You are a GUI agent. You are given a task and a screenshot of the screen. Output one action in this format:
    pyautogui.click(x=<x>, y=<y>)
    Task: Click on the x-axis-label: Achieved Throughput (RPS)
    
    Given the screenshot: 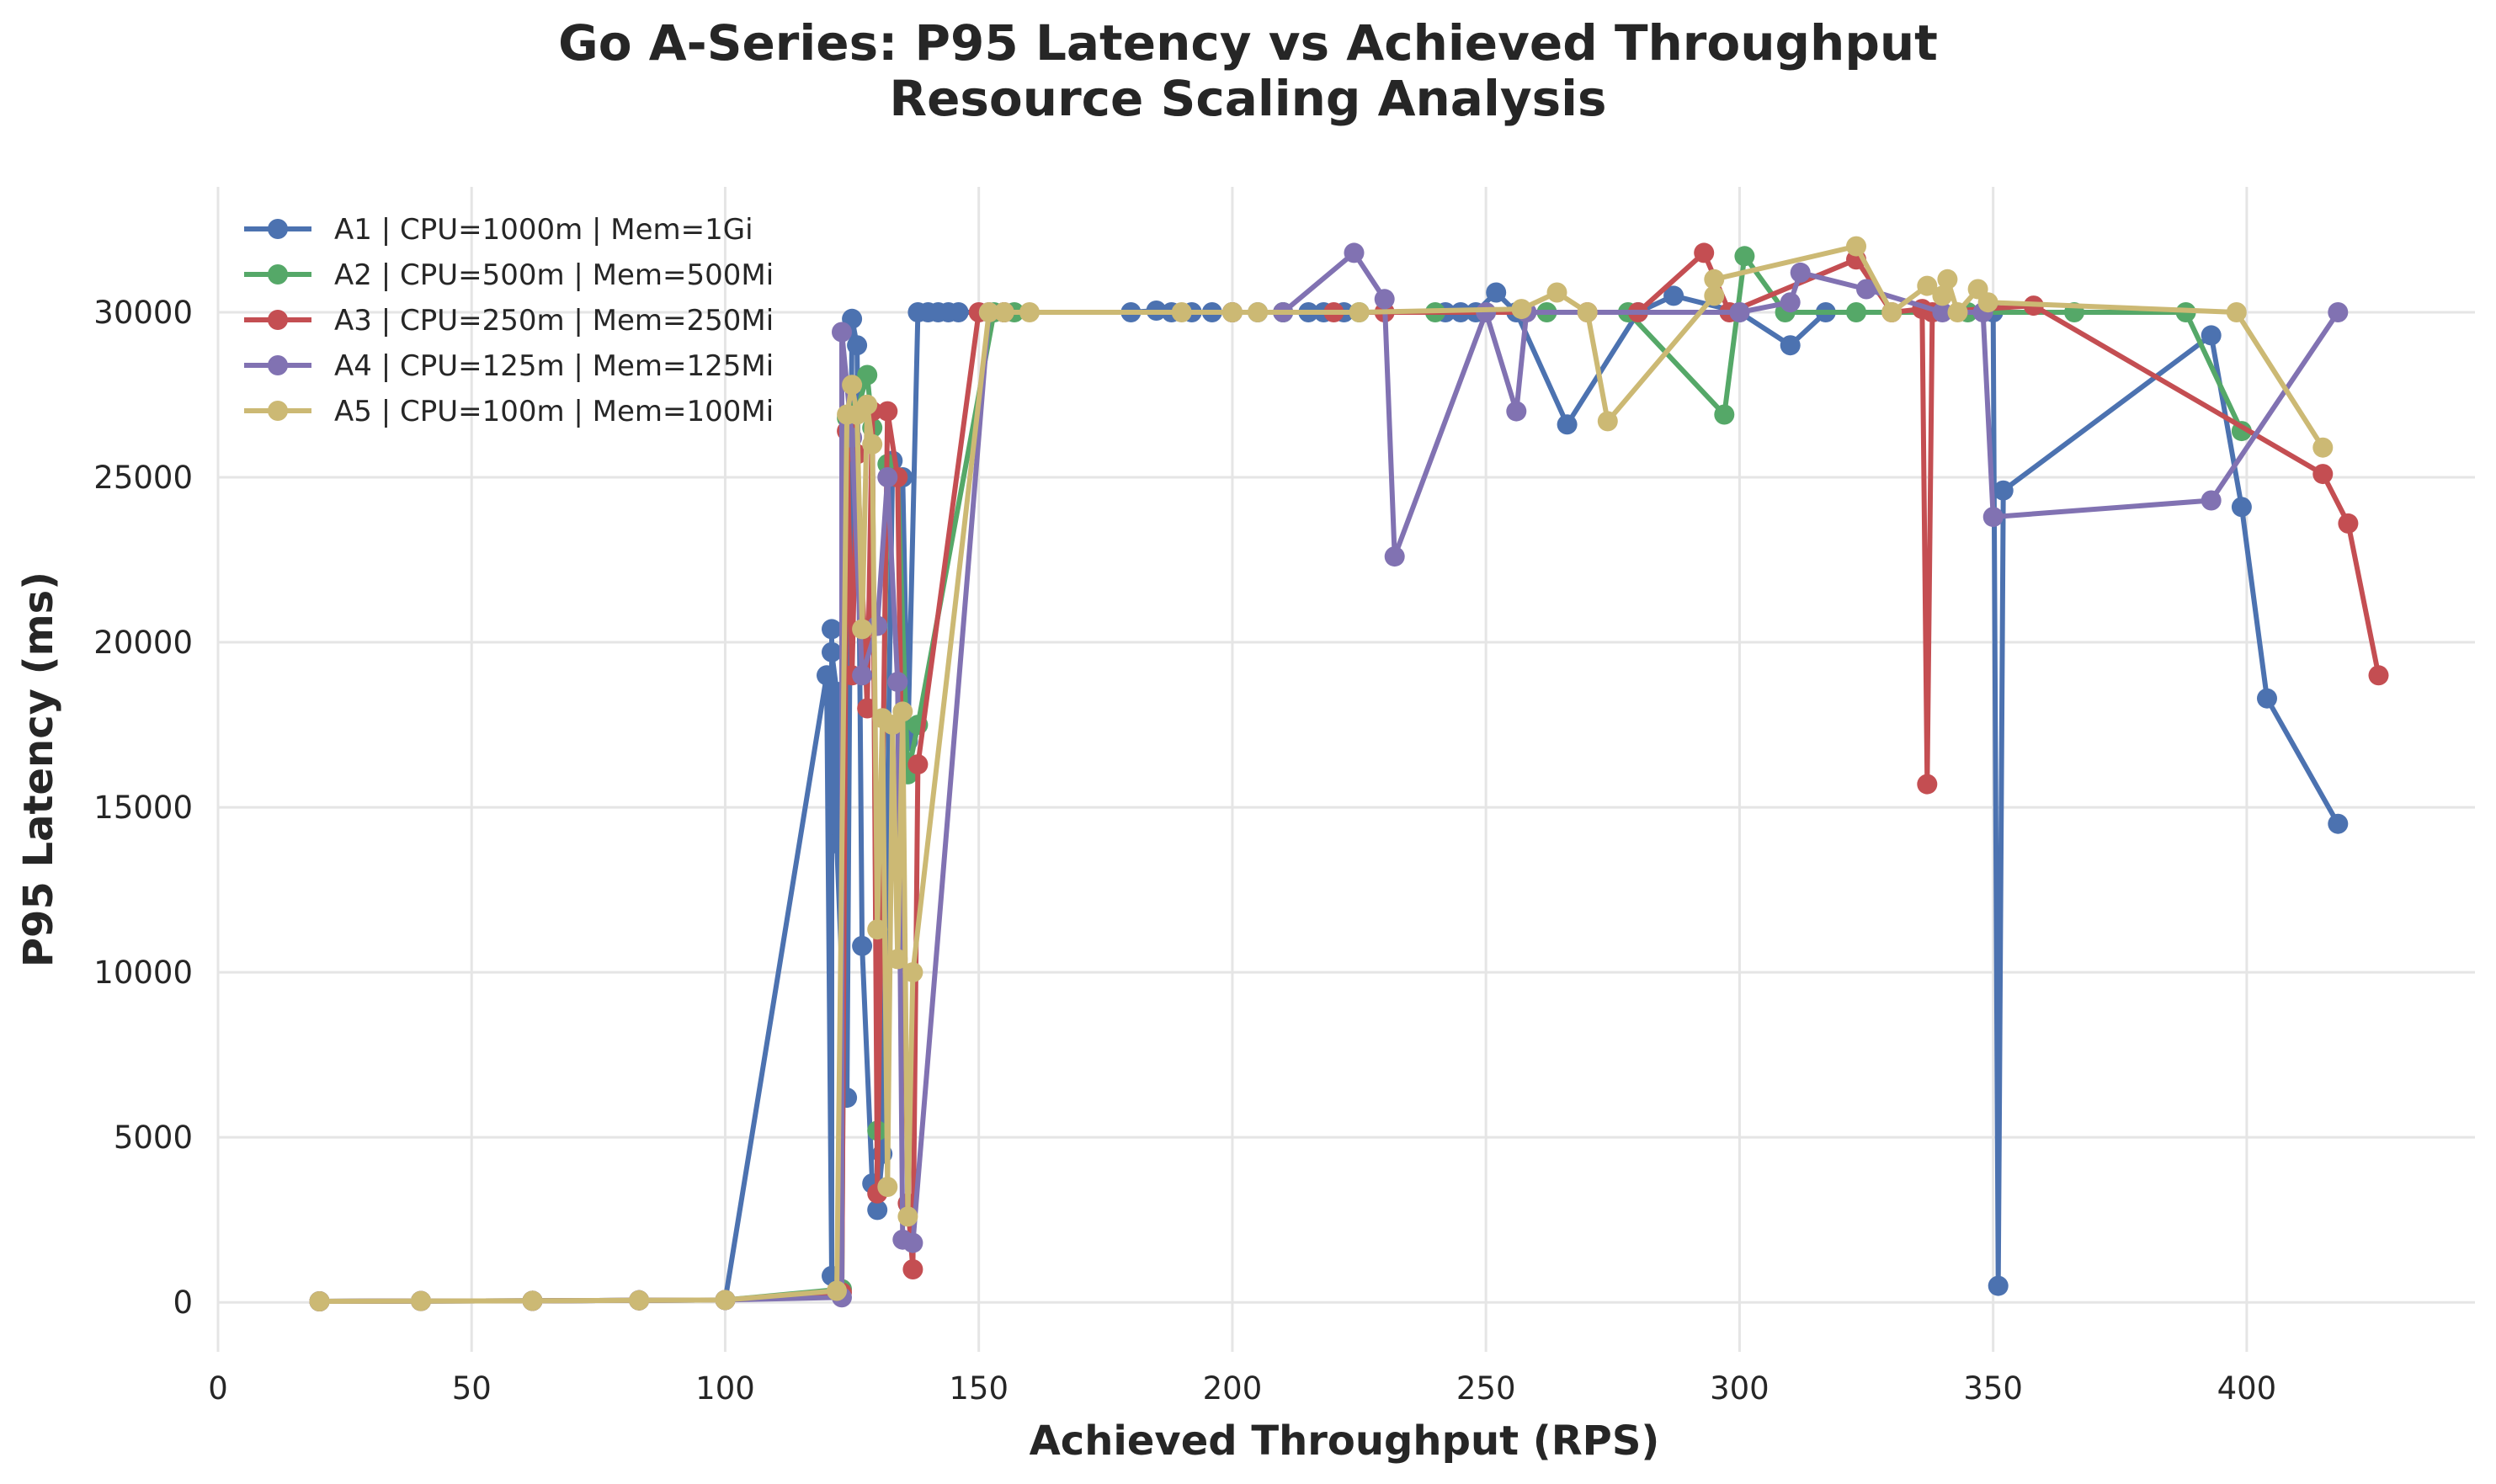 What is the action you would take?
    pyautogui.click(x=1345, y=1441)
    